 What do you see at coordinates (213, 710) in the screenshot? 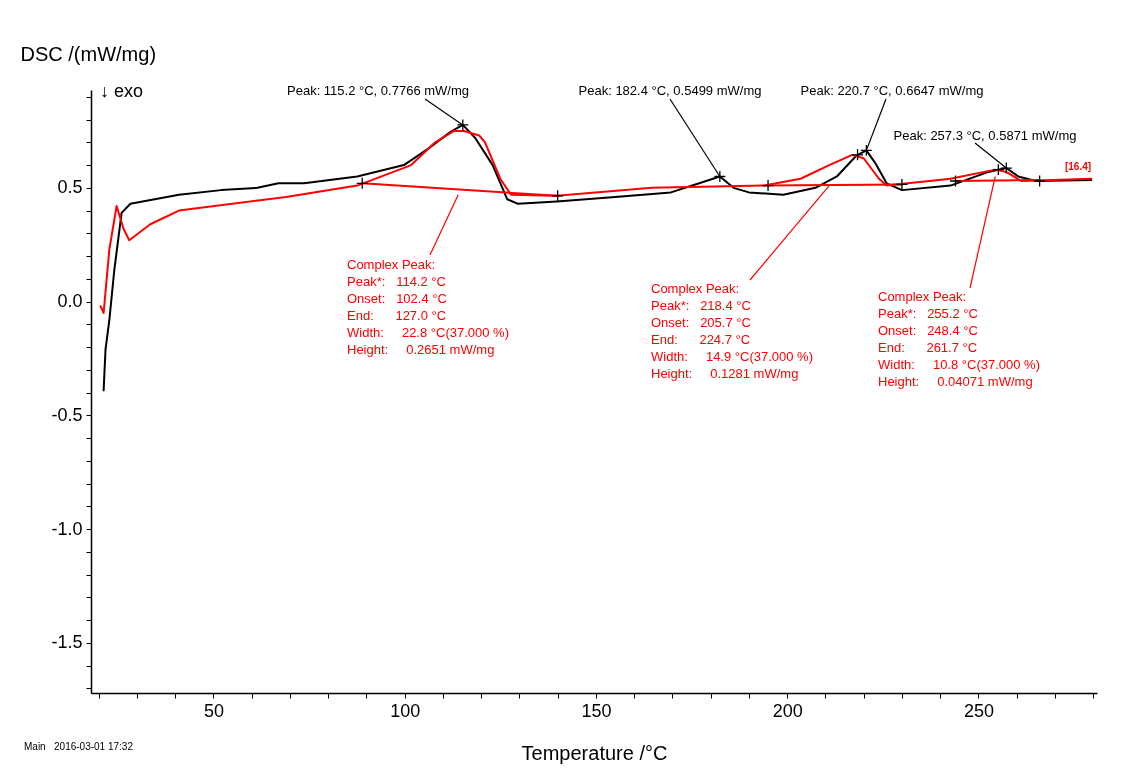
I see `x-tick-label: 50` at bounding box center [213, 710].